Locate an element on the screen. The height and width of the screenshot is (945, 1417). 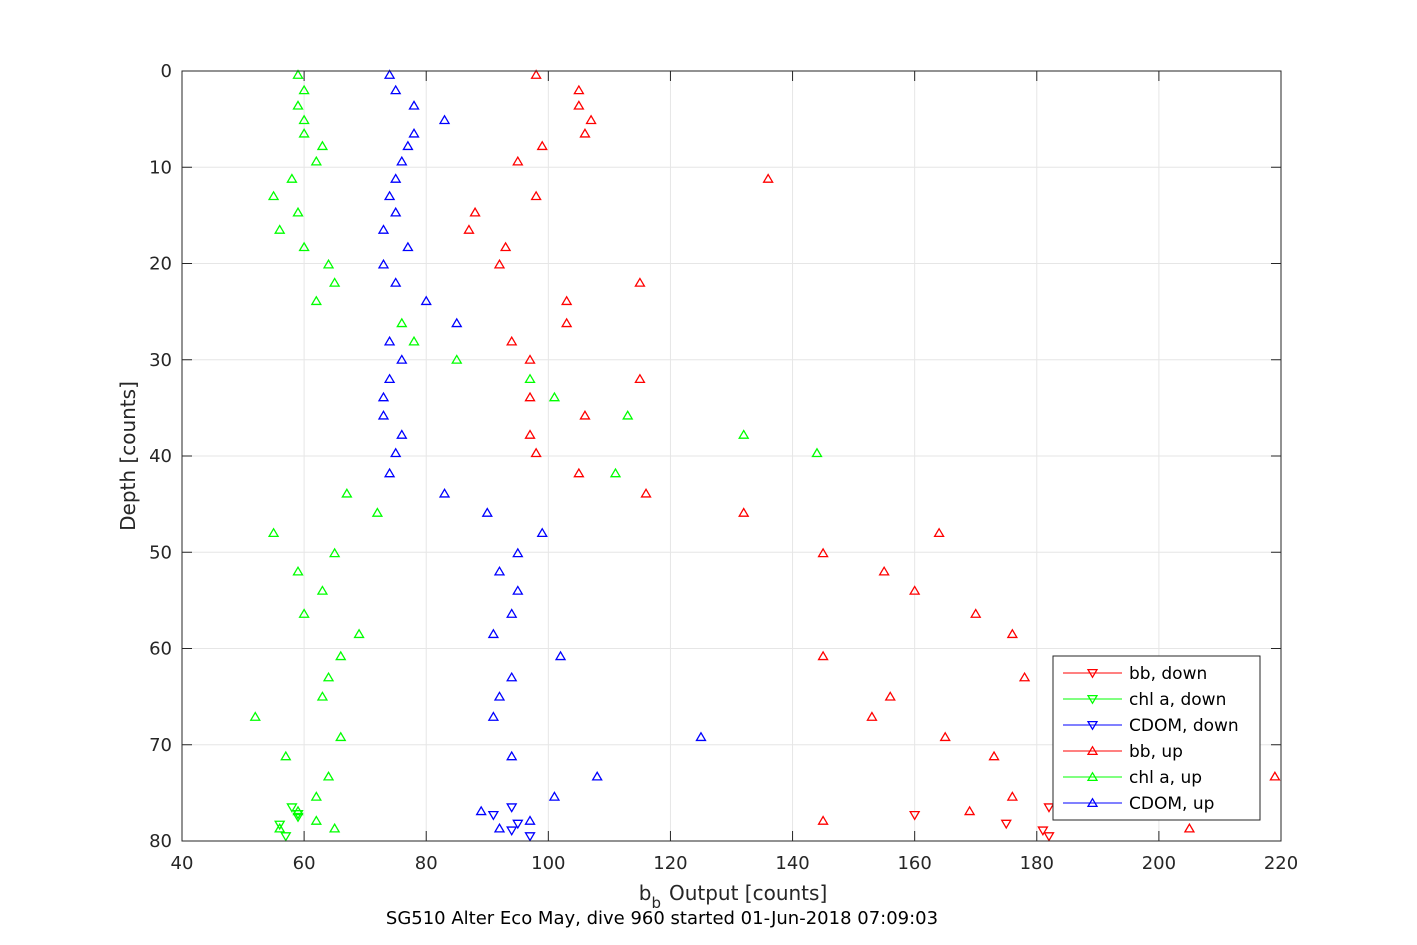
y-tick-label: 70 is located at coordinates (160, 745).